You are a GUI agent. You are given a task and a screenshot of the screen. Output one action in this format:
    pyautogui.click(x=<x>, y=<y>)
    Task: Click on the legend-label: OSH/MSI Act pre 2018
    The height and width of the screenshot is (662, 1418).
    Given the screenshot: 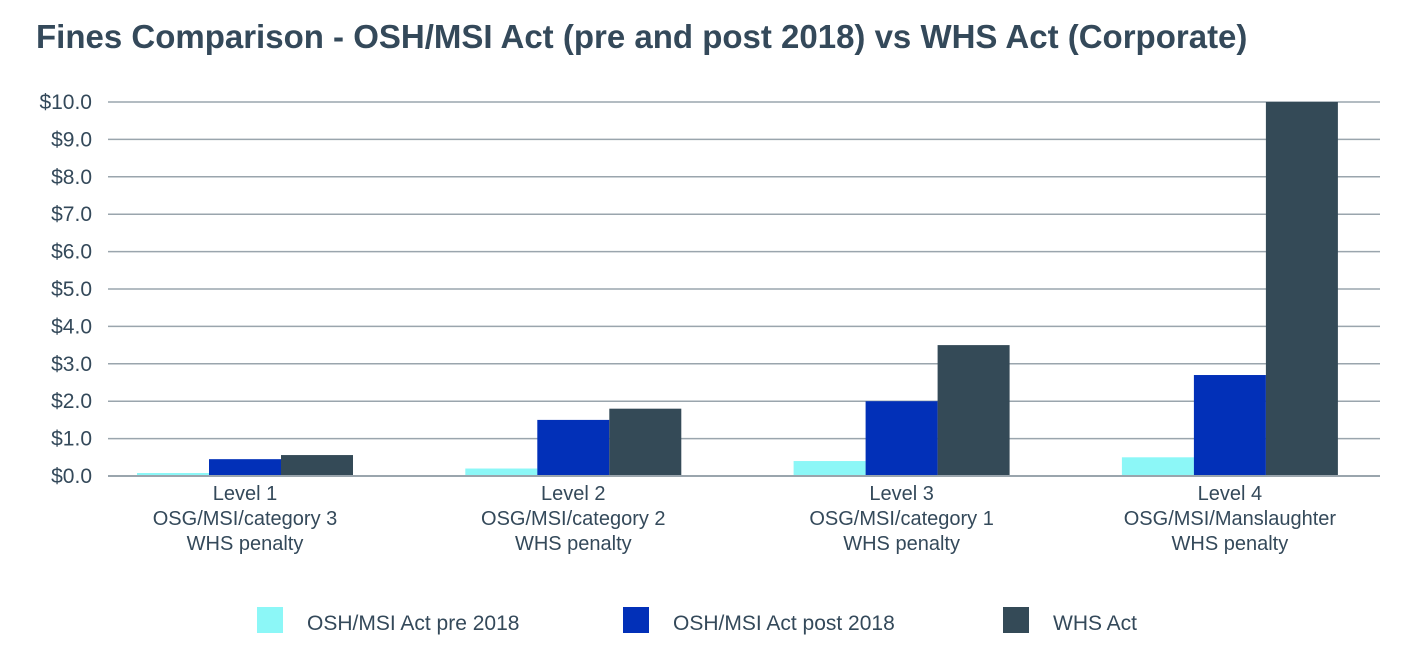 What is the action you would take?
    pyautogui.click(x=413, y=623)
    